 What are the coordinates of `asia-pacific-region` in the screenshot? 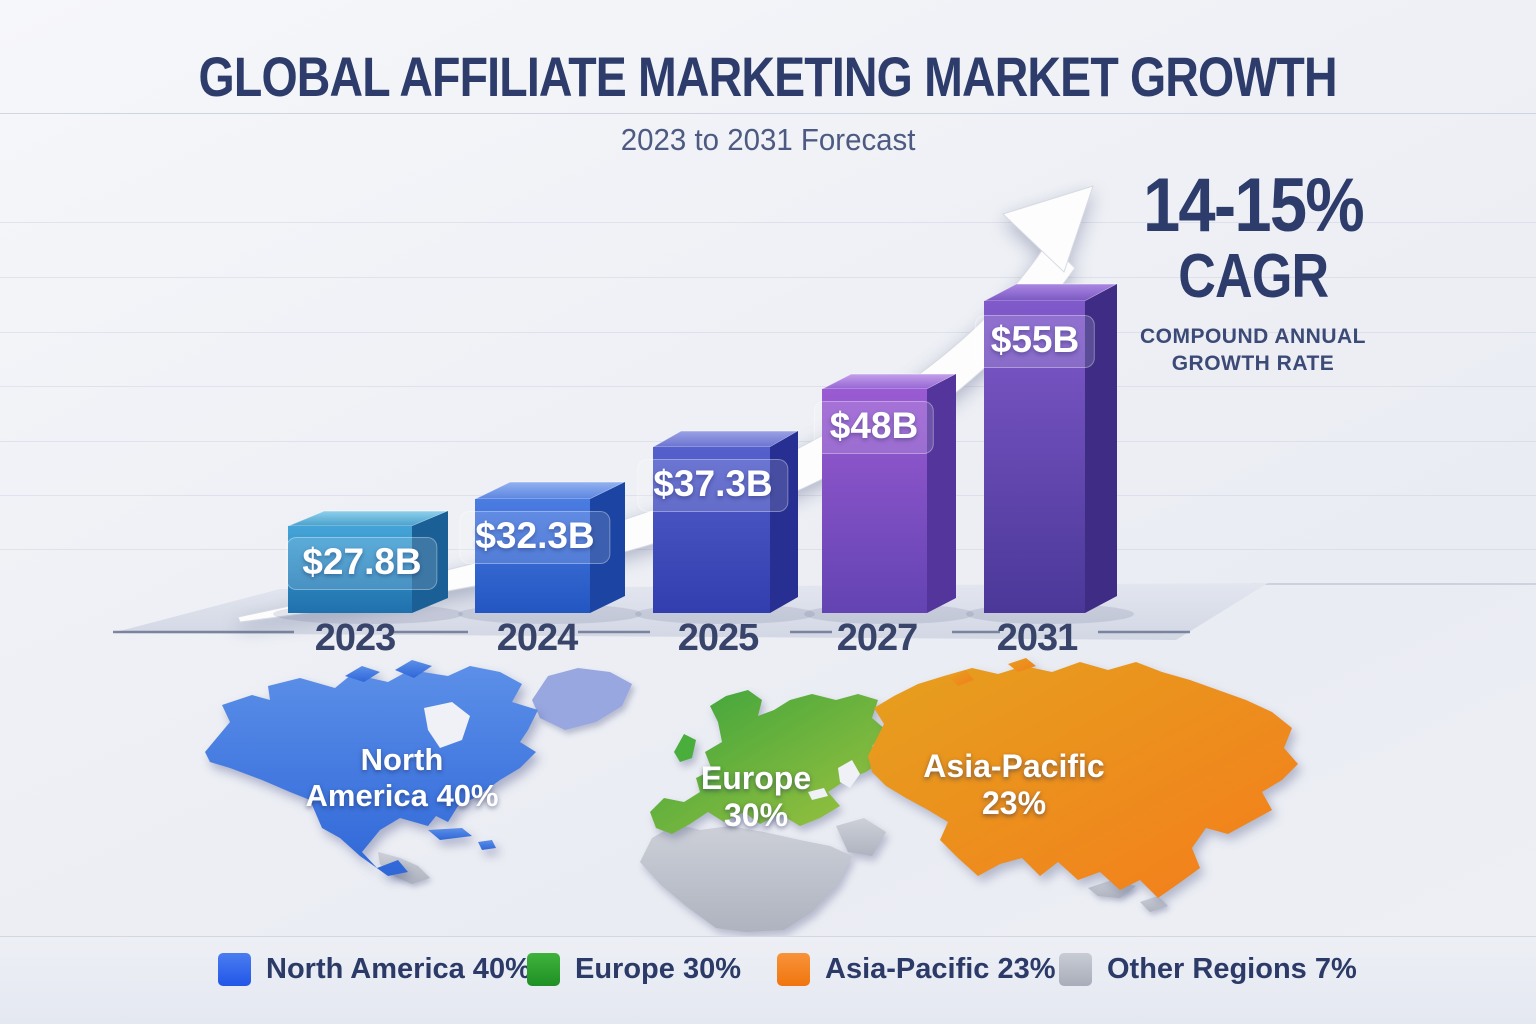 It's located at (1083, 778).